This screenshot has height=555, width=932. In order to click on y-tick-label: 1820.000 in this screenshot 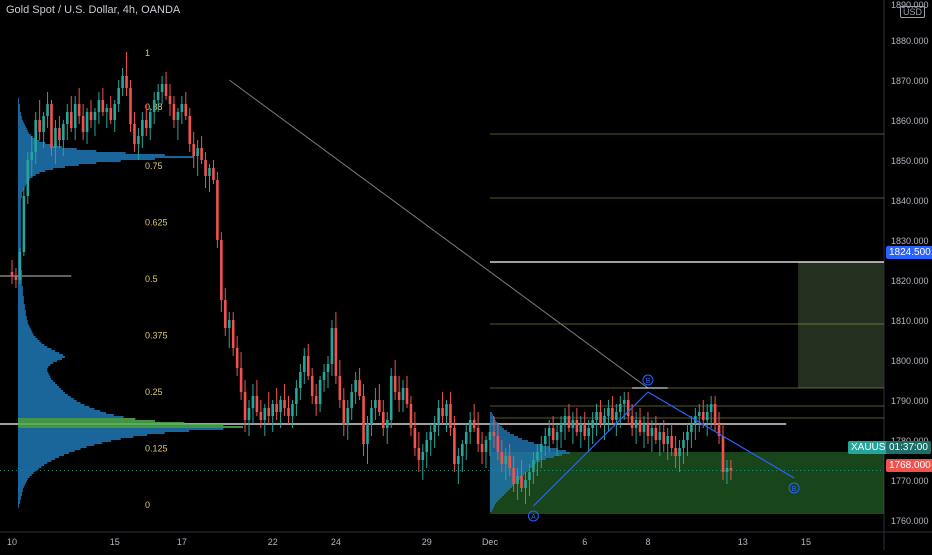, I will do `click(910, 281)`.